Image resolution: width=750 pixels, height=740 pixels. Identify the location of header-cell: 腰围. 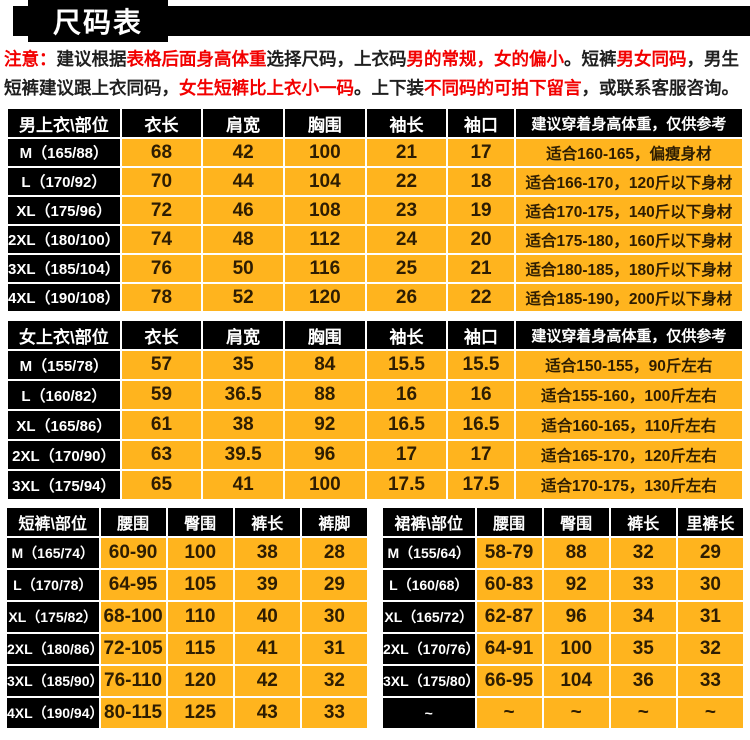
(133, 522).